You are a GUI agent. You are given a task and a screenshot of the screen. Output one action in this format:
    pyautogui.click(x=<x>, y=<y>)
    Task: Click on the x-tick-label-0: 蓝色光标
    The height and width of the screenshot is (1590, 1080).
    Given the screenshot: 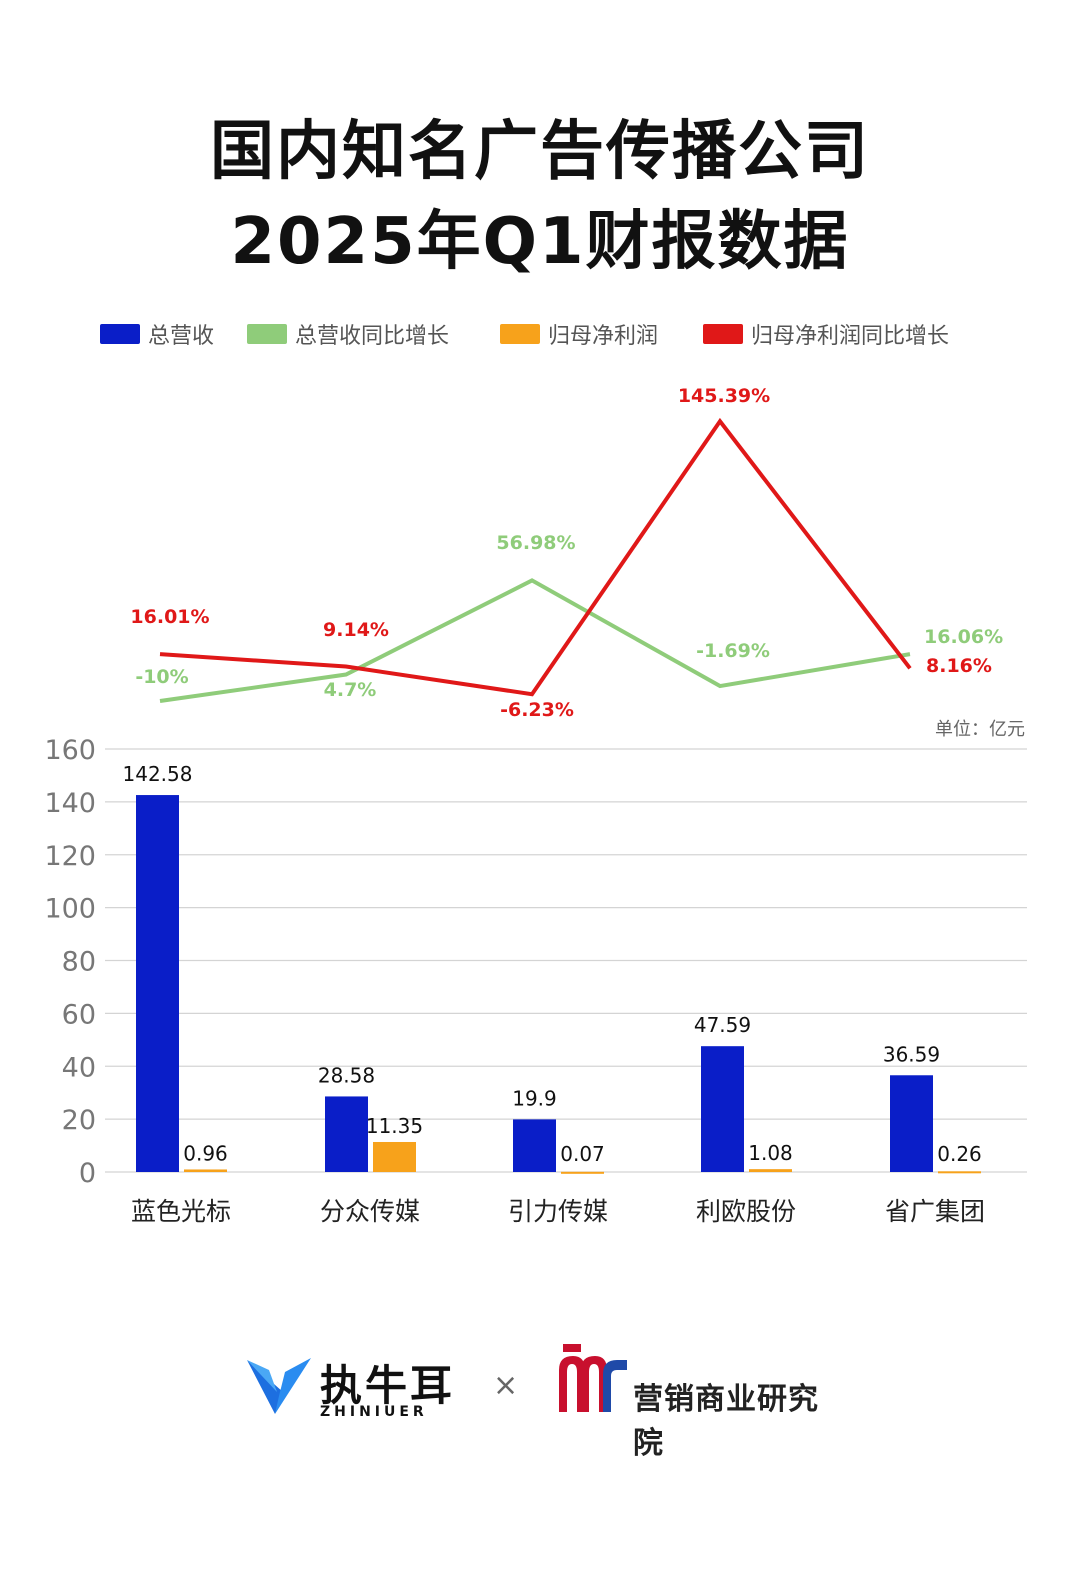 What is the action you would take?
    pyautogui.click(x=181, y=1211)
    